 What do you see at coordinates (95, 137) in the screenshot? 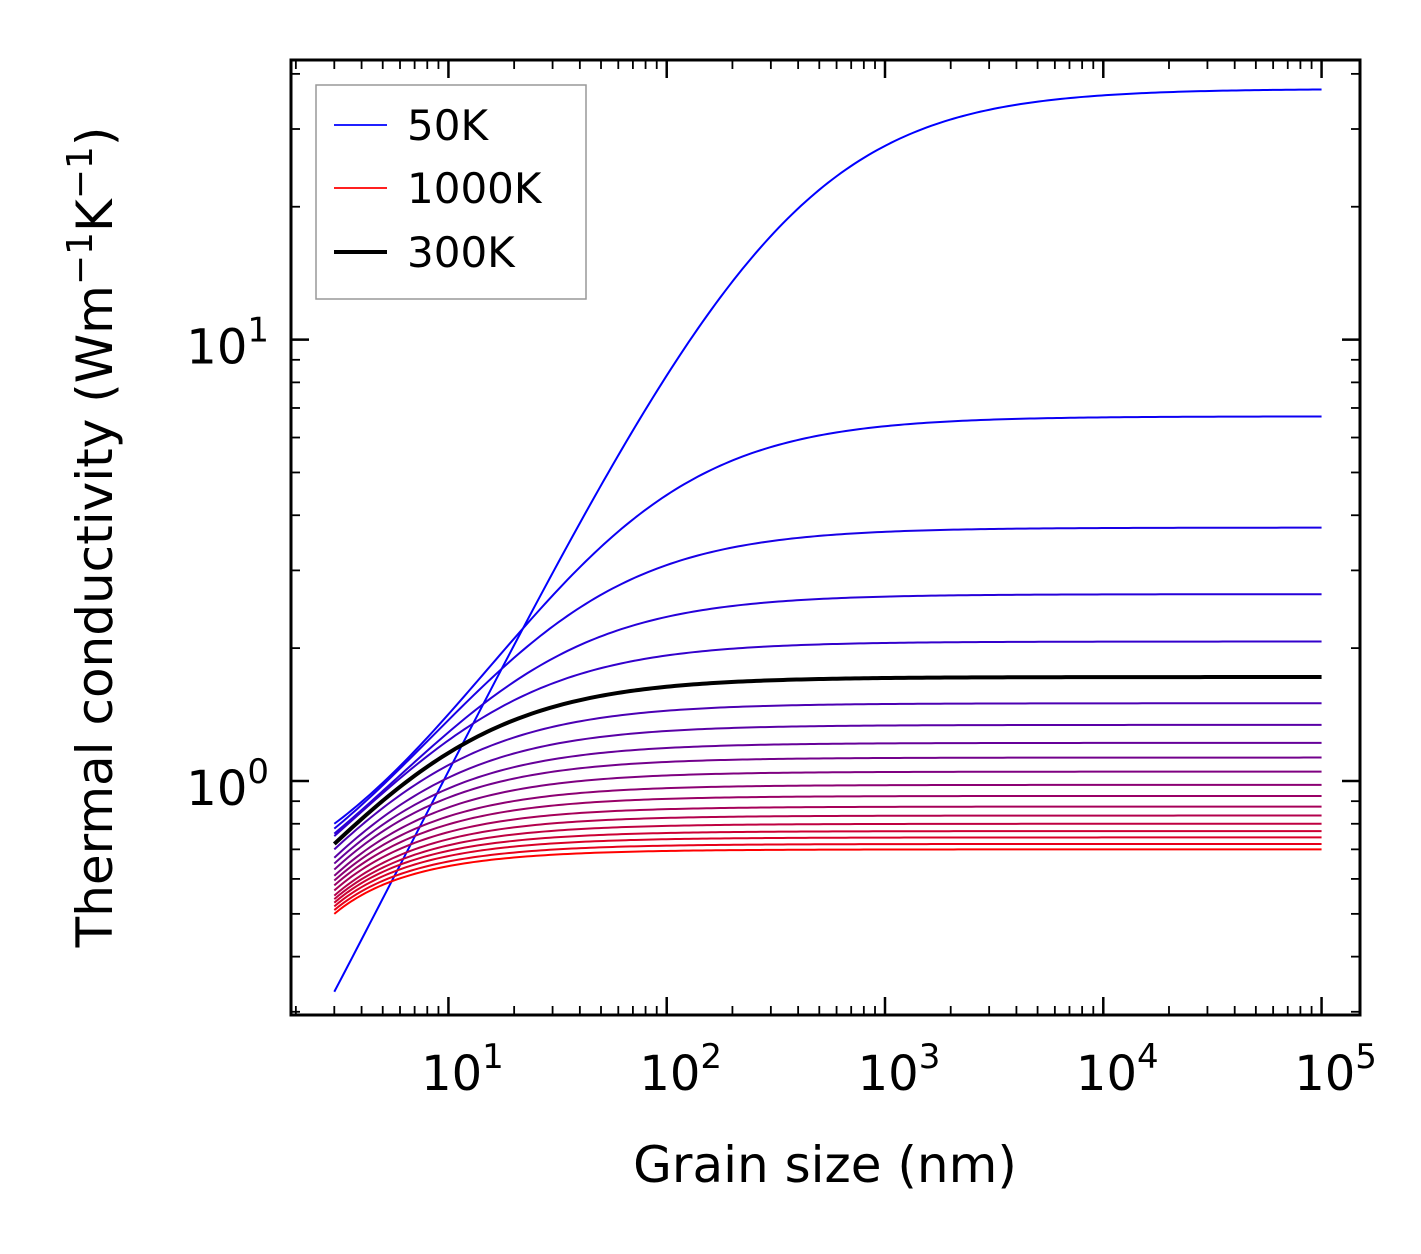
I see `y-axis-label-close: )` at bounding box center [95, 137].